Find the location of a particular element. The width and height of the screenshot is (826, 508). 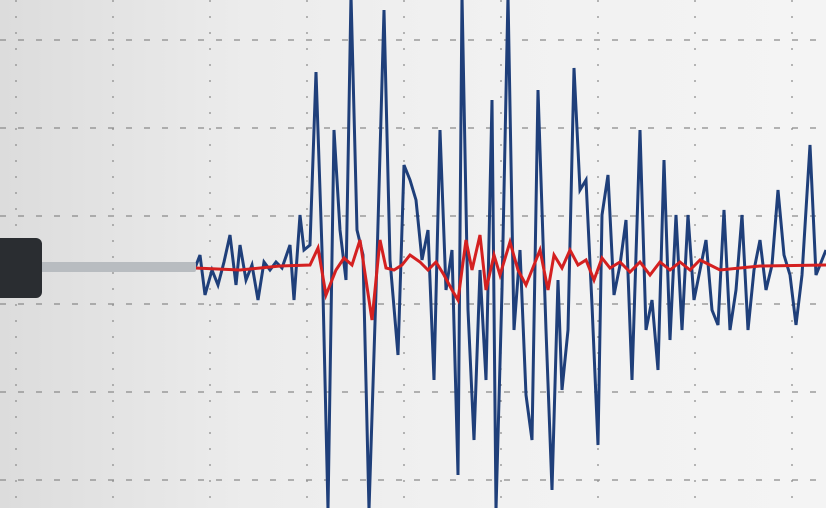

stylus-body is located at coordinates (21, 268).